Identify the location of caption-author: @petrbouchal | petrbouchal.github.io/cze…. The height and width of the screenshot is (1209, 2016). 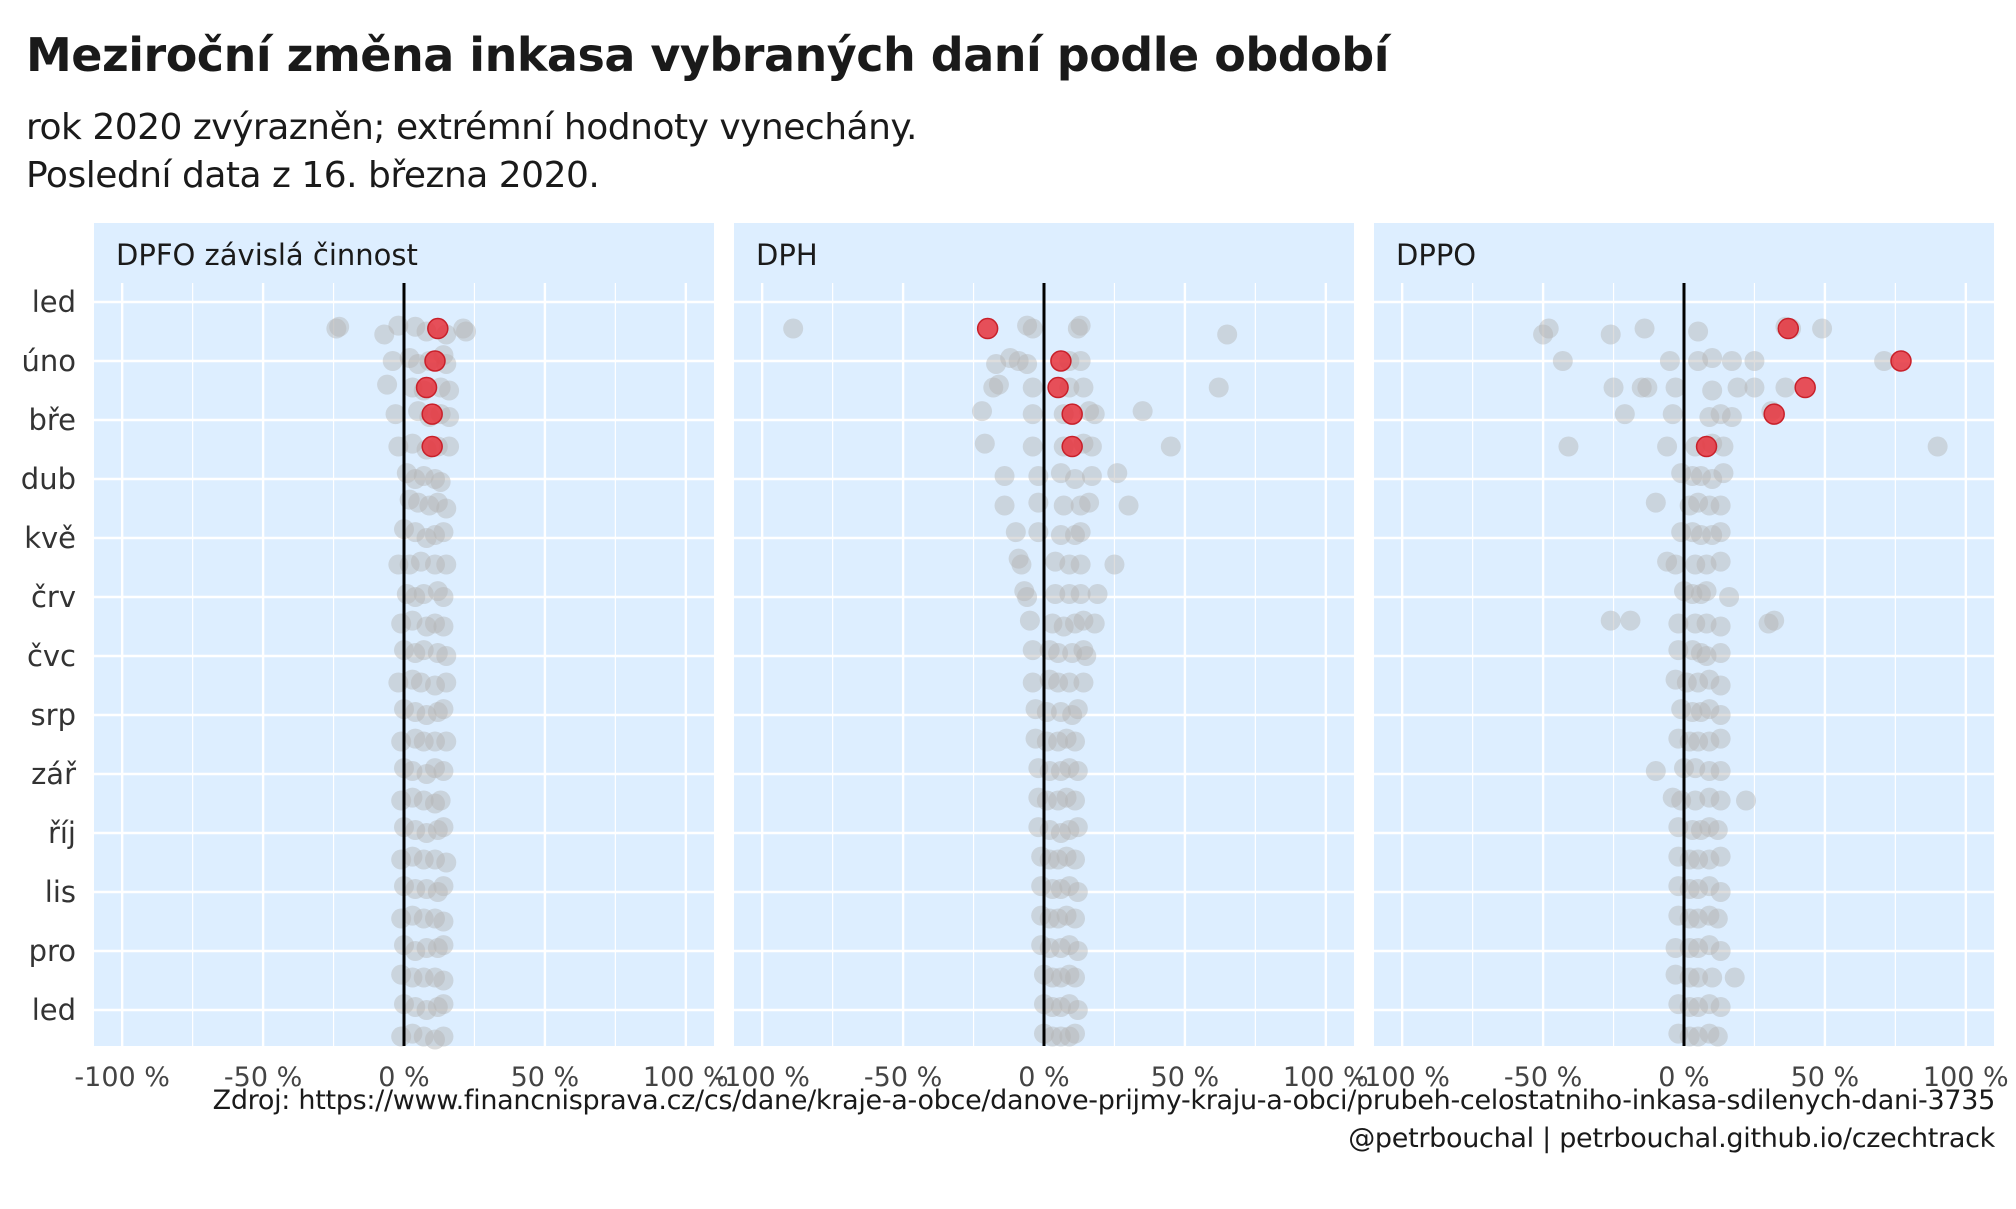
(1671, 1138).